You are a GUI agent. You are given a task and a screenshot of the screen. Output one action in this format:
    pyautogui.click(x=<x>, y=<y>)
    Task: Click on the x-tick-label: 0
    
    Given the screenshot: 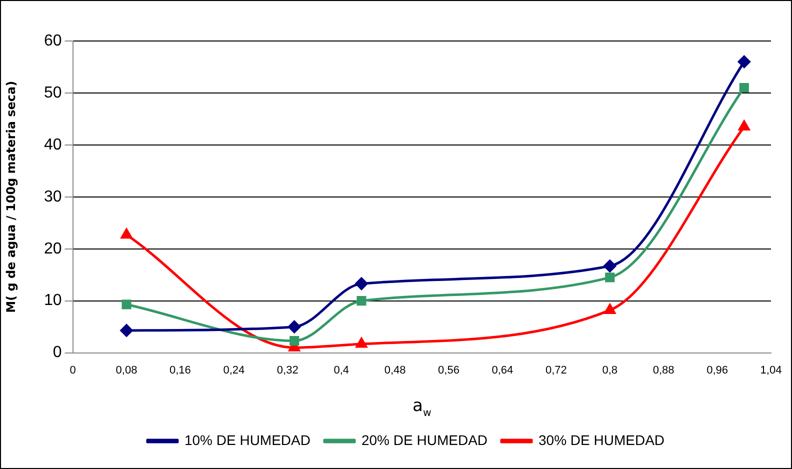 What is the action you would take?
    pyautogui.click(x=73, y=370)
    